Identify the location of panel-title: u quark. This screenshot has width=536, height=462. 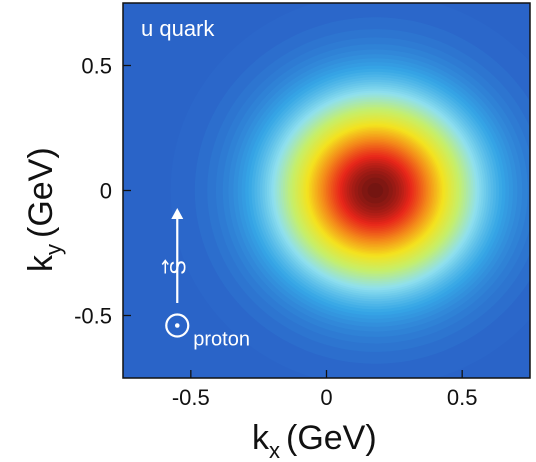
(178, 28).